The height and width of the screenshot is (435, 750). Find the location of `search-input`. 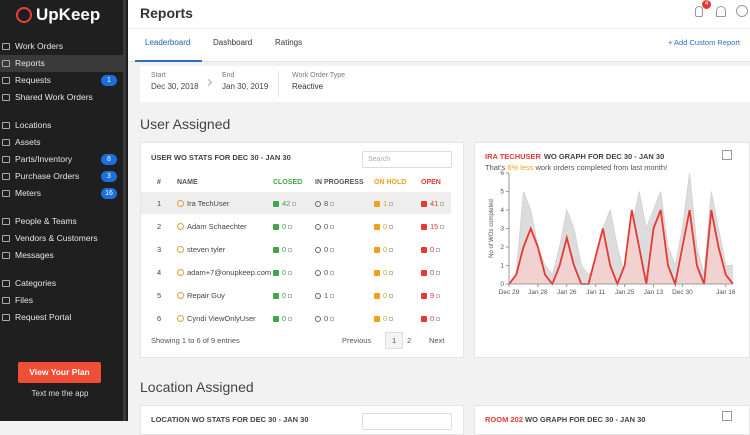

search-input is located at coordinates (407, 421).